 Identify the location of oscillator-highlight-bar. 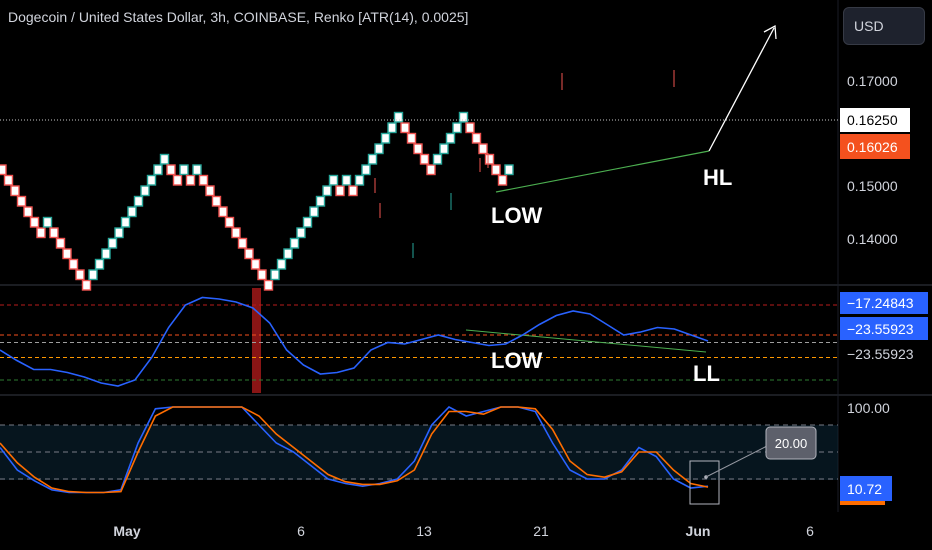
(256, 340).